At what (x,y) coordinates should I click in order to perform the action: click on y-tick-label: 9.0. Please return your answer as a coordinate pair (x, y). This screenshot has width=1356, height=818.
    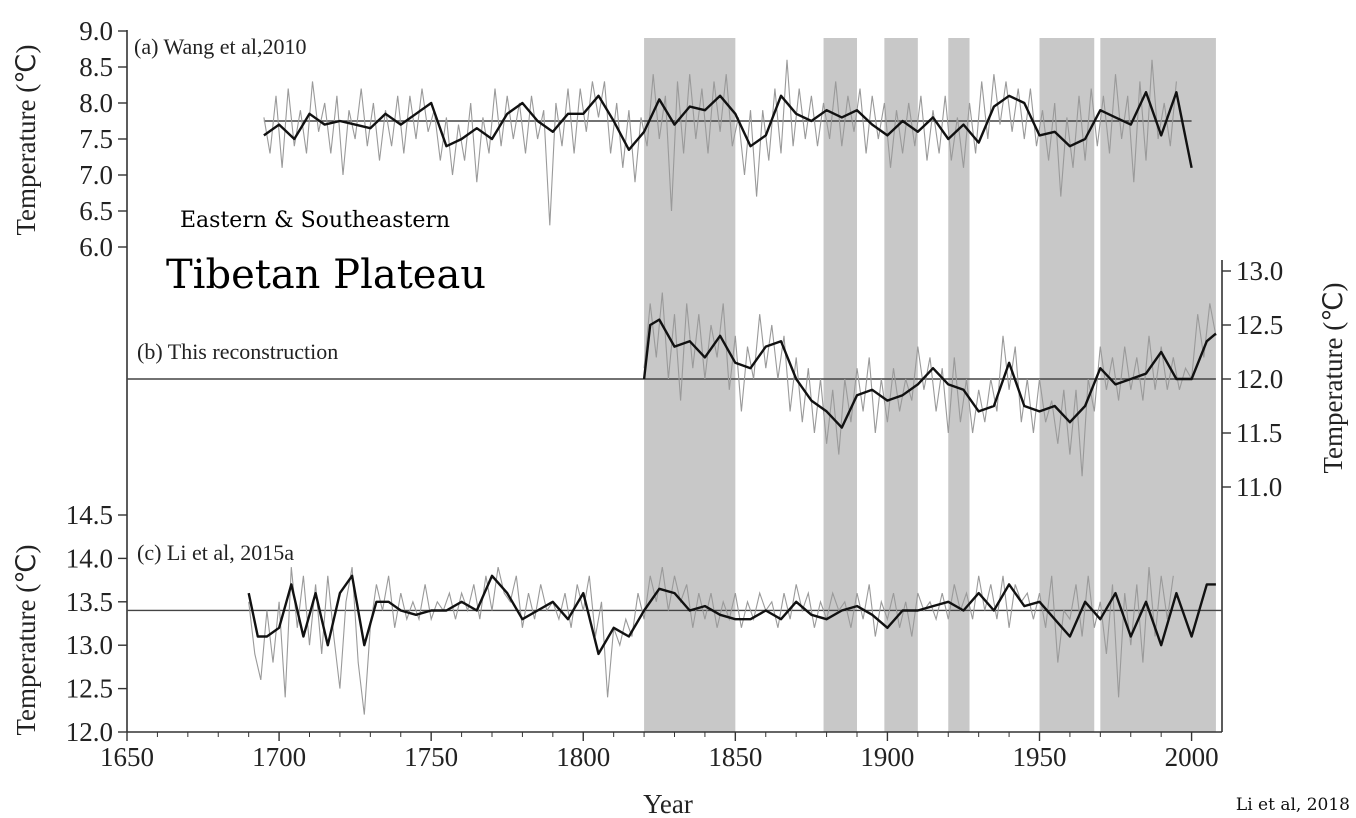
    Looking at the image, I should click on (96, 31).